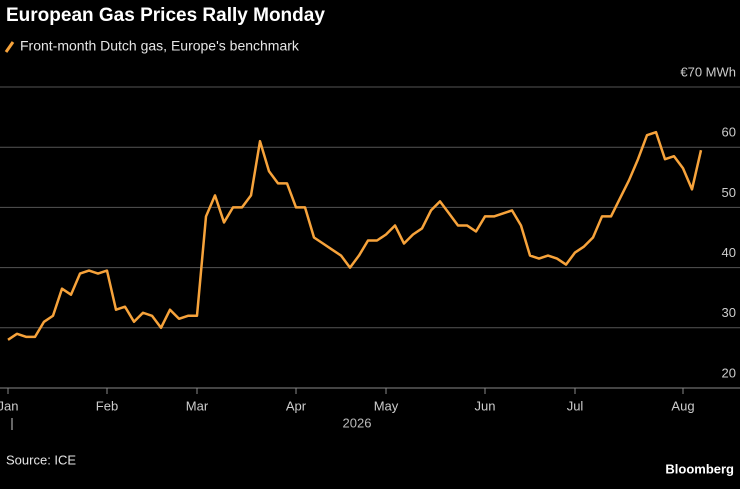 The image size is (740, 489). Describe the element at coordinates (575, 405) in the screenshot. I see `x-tick-label: Jul` at that location.